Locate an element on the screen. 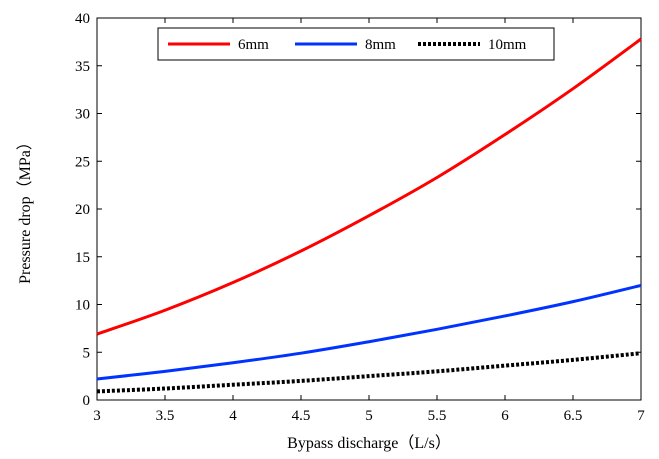 The height and width of the screenshot is (459, 659). y-tick-label: 30 is located at coordinates (82, 115).